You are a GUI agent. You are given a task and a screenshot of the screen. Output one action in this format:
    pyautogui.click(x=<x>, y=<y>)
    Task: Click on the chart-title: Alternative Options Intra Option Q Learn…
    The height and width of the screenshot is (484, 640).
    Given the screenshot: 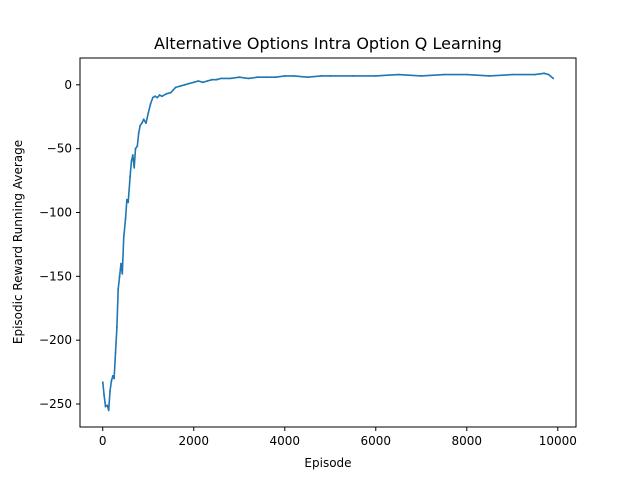 What is the action you would take?
    pyautogui.click(x=328, y=43)
    